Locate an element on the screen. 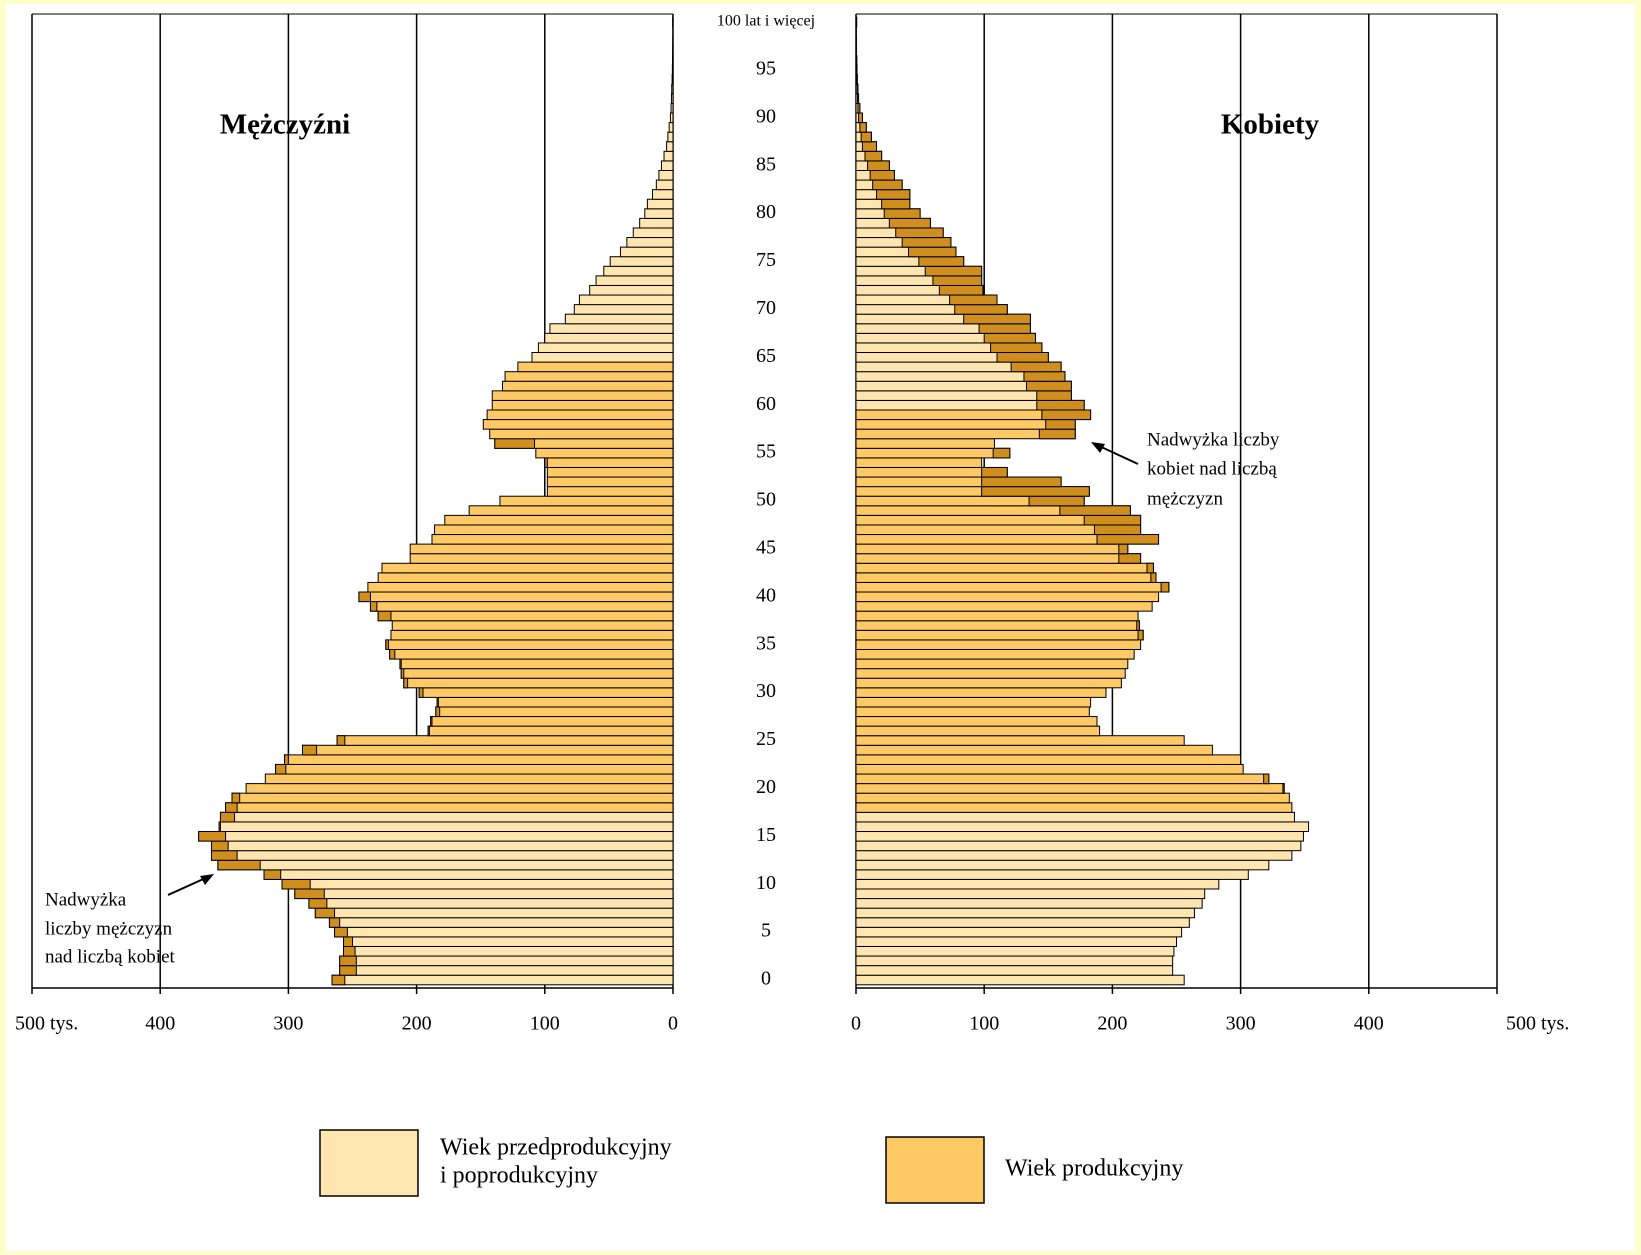 The width and height of the screenshot is (1641, 1255). y-tick-label: 95 is located at coordinates (766, 68).